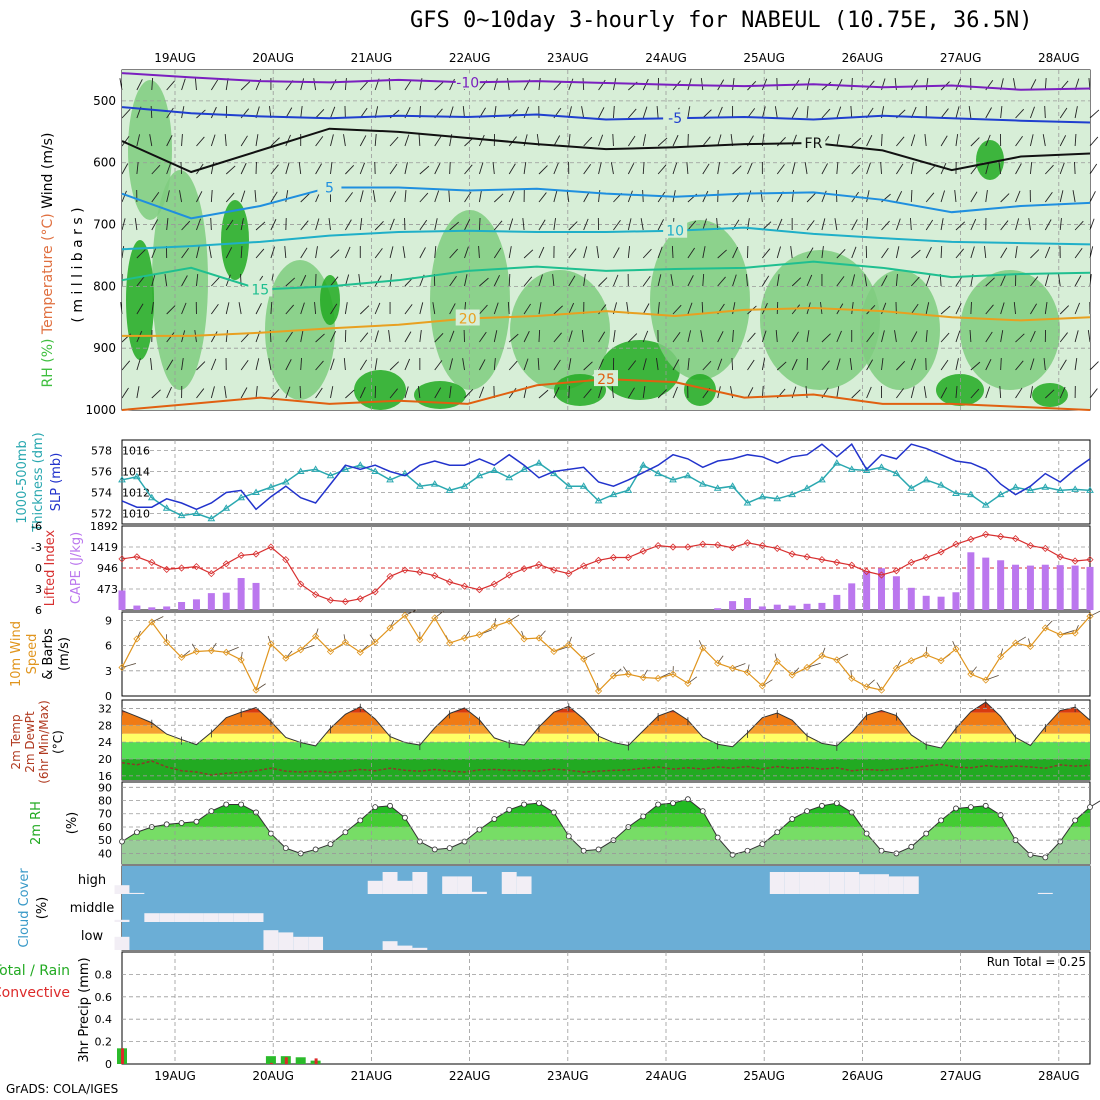 The width and height of the screenshot is (1100, 1100). Describe the element at coordinates (606, 380) in the screenshot. I see `isotherm-label: 25` at that location.